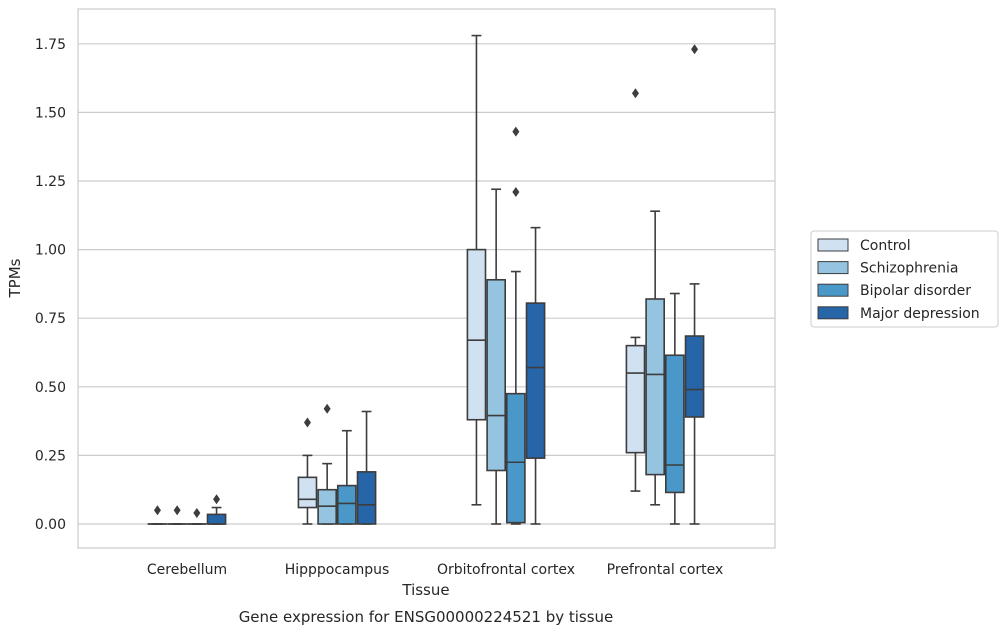 This screenshot has width=1007, height=634. What do you see at coordinates (915, 291) in the screenshot?
I see `legend-label: Bipolar disorder` at bounding box center [915, 291].